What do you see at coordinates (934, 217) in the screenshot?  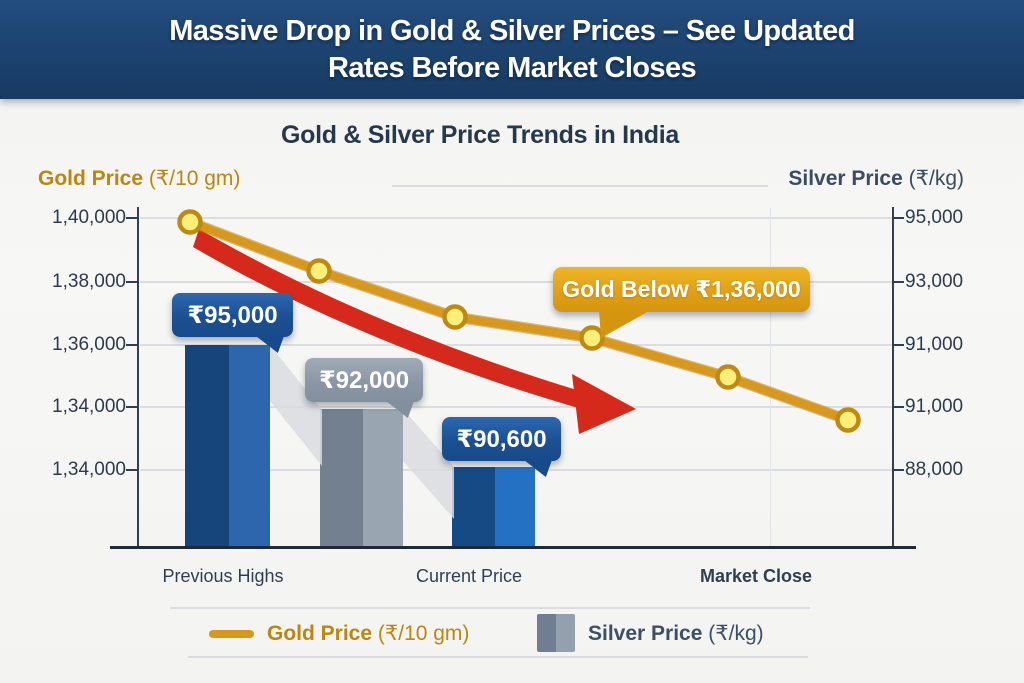 I see `right-axis-tick-label: 95,000` at bounding box center [934, 217].